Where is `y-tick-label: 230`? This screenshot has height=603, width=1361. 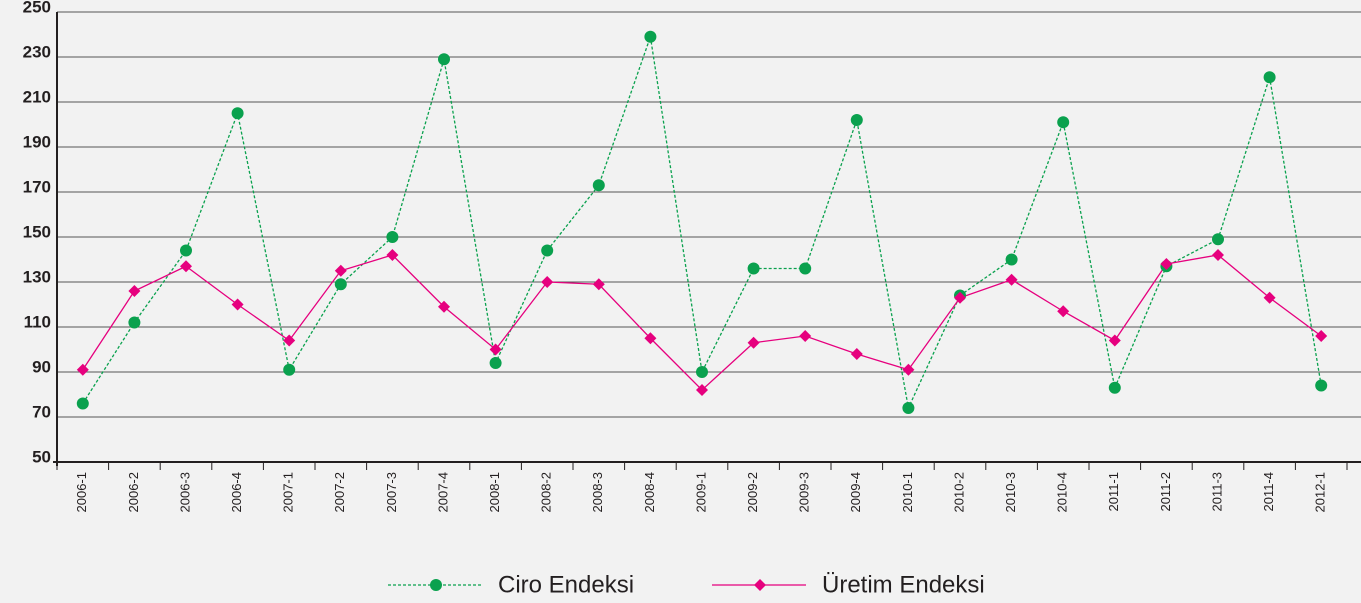 y-tick-label: 230 is located at coordinates (37, 51).